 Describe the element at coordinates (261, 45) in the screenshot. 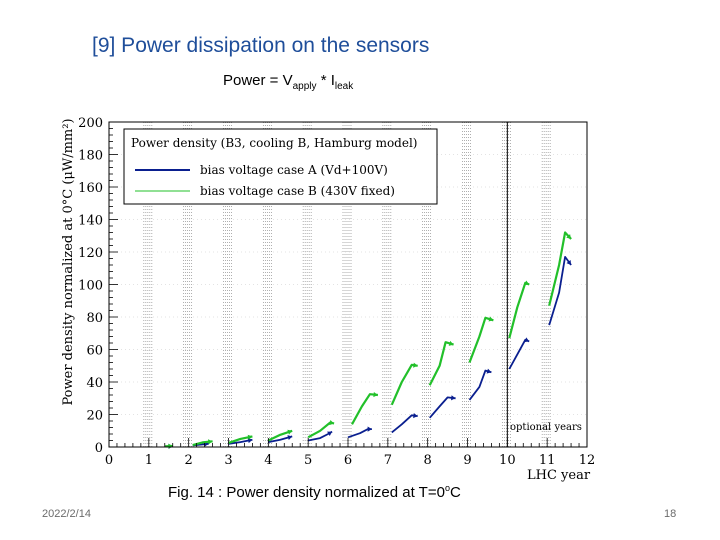

I see `slide-title: [9] Power dissipation on the sensors` at that location.